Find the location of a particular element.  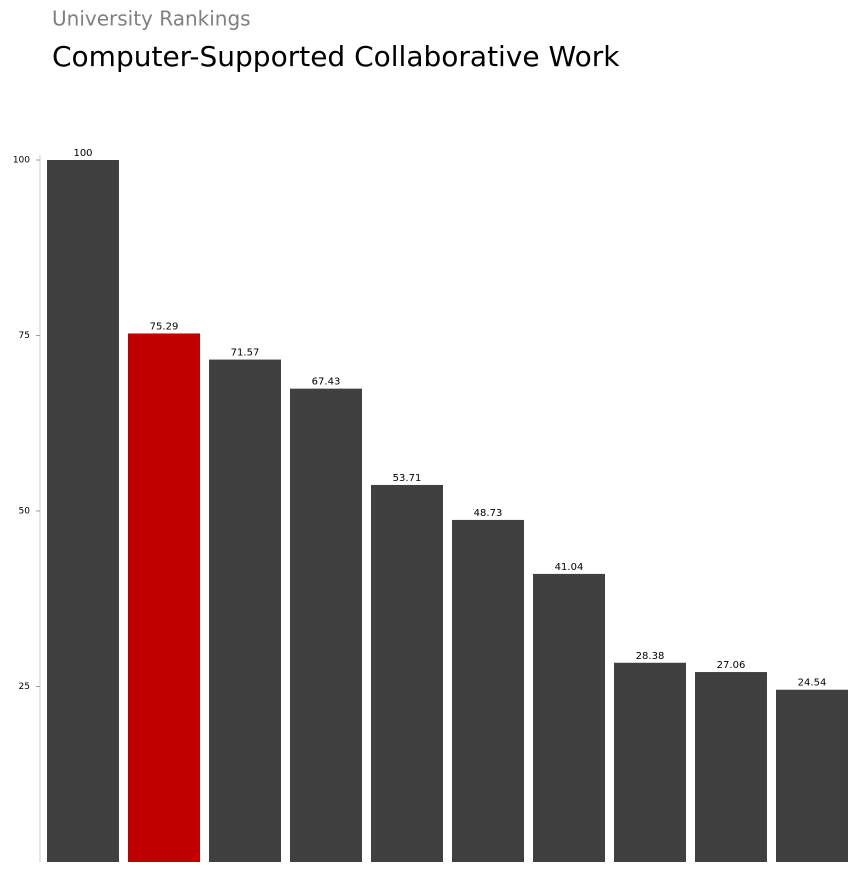

y-tick-label: 75 is located at coordinates (24, 336).